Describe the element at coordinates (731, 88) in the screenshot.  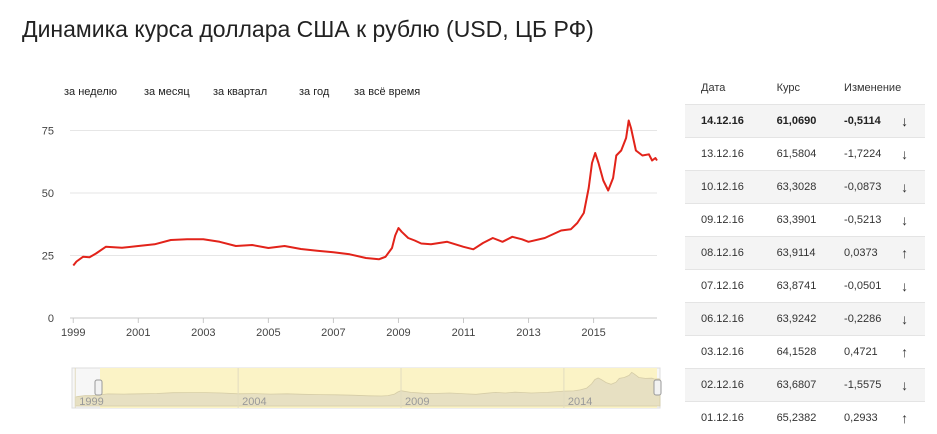
I see `header-date: Дата` at that location.